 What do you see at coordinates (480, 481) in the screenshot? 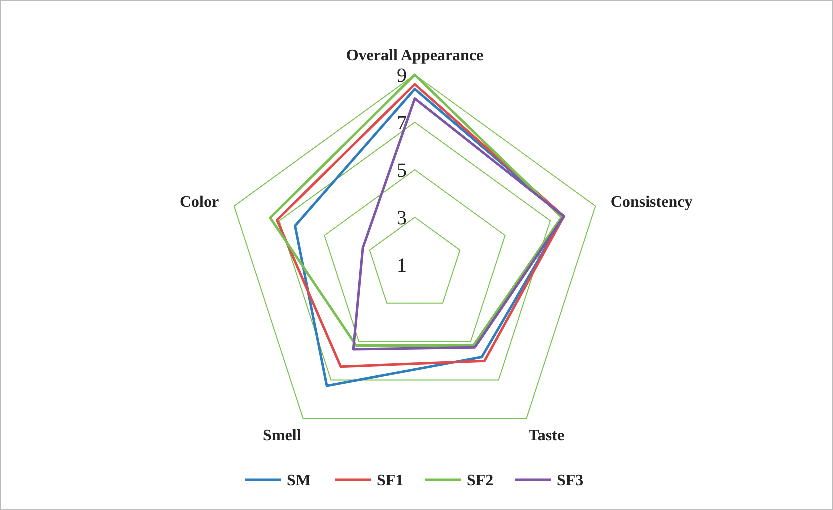
I see `legend-label: SF2` at bounding box center [480, 481].